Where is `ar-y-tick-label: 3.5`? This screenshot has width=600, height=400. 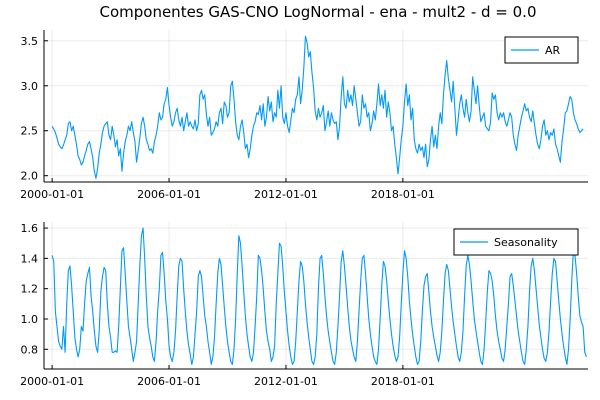
ar-y-tick-label: 3.5 is located at coordinates (30, 41).